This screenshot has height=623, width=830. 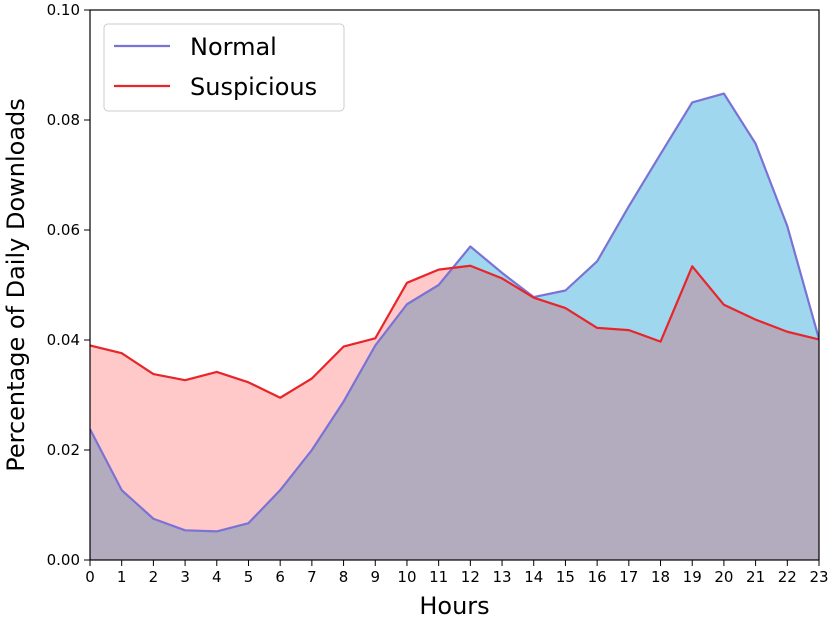 I want to click on y-axis-ticks: 0.00 0.02 0.04 0.06 0.08 0.10, so click(x=68, y=285).